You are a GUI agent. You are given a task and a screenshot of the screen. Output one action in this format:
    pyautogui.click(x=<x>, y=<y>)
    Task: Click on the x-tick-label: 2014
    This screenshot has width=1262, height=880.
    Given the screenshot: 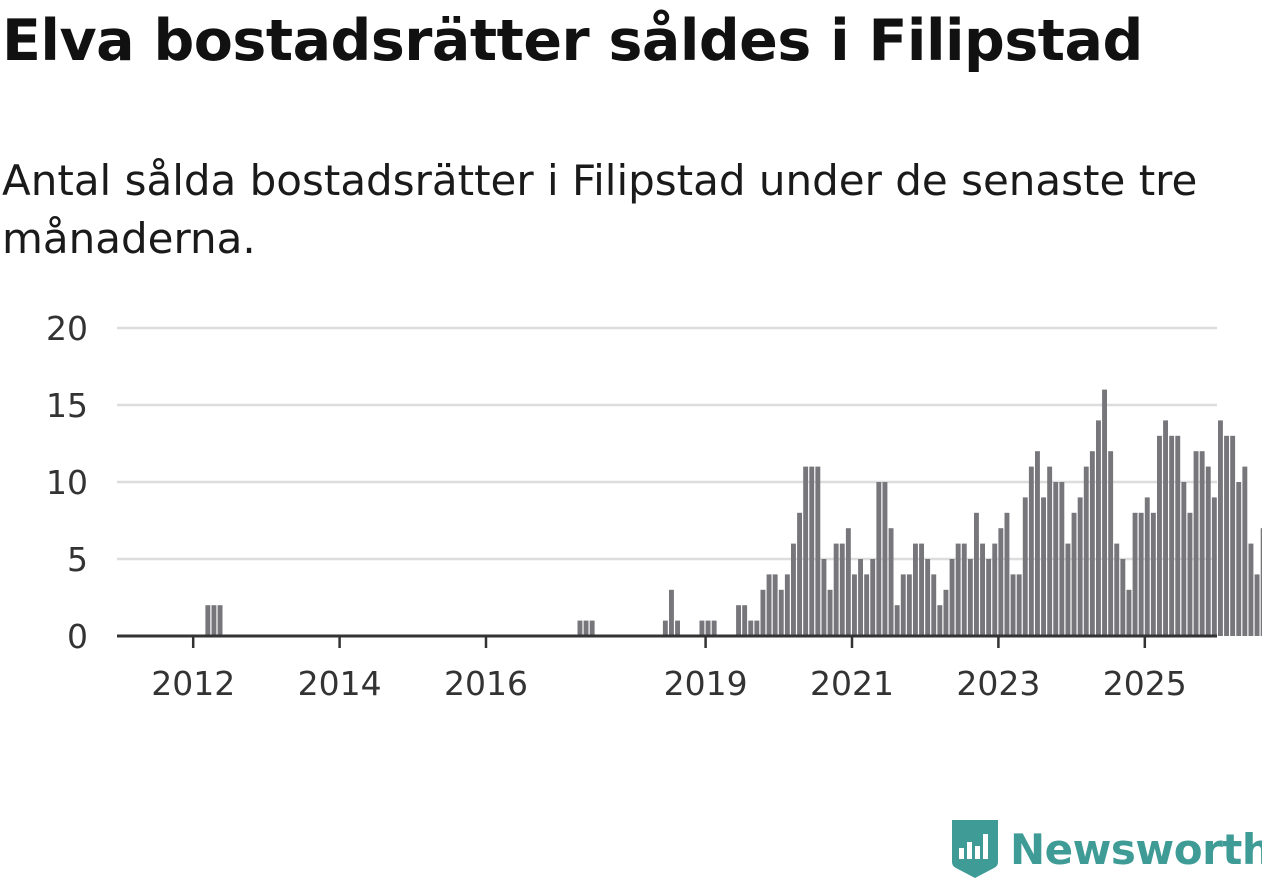 What is the action you would take?
    pyautogui.click(x=340, y=683)
    